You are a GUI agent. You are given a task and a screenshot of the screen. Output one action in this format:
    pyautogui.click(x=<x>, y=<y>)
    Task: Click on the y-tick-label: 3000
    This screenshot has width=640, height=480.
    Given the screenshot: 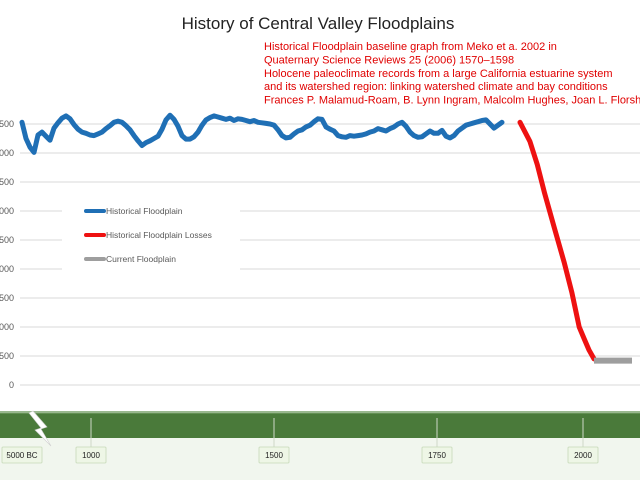 What is the action you would take?
    pyautogui.click(x=7, y=211)
    